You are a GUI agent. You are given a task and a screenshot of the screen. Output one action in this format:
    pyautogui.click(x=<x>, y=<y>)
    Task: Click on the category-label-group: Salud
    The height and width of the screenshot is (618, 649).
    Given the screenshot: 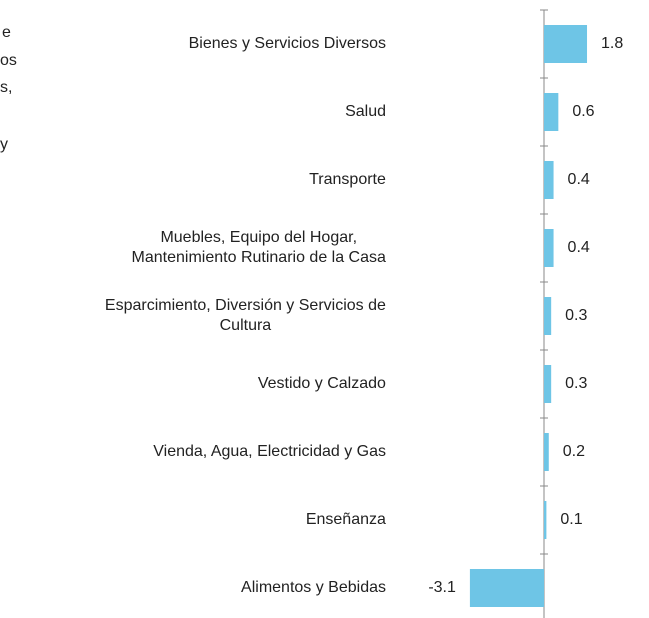 What is the action you would take?
    pyautogui.click(x=365, y=111)
    